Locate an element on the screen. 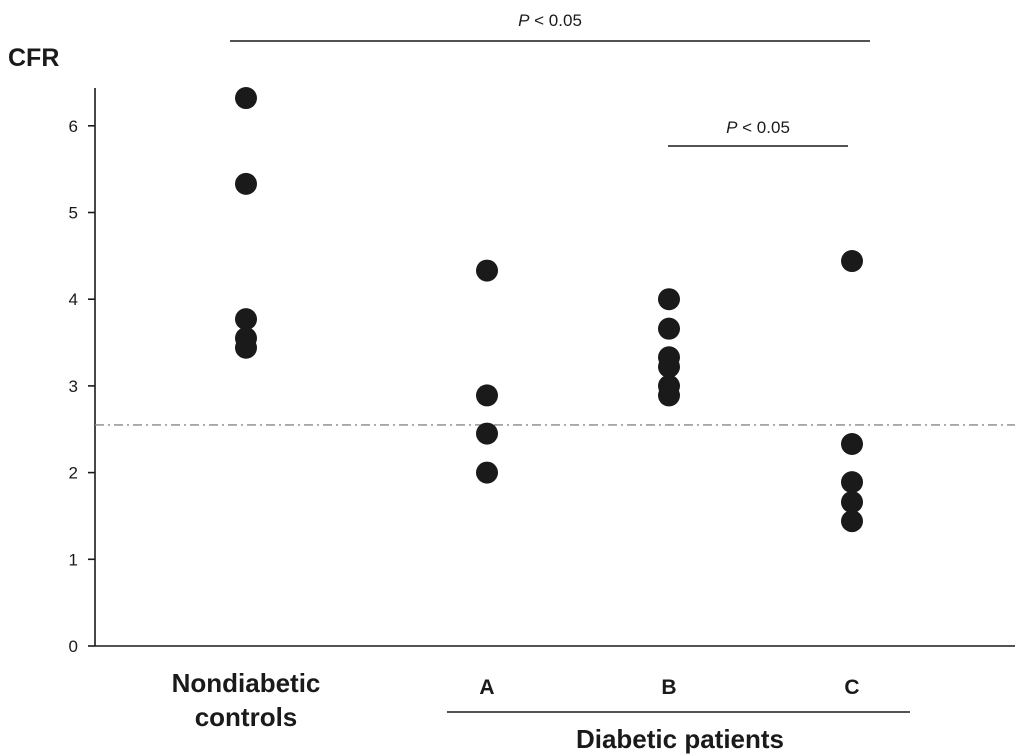 The width and height of the screenshot is (1022, 756). y-tick-label: 5 is located at coordinates (73, 213).